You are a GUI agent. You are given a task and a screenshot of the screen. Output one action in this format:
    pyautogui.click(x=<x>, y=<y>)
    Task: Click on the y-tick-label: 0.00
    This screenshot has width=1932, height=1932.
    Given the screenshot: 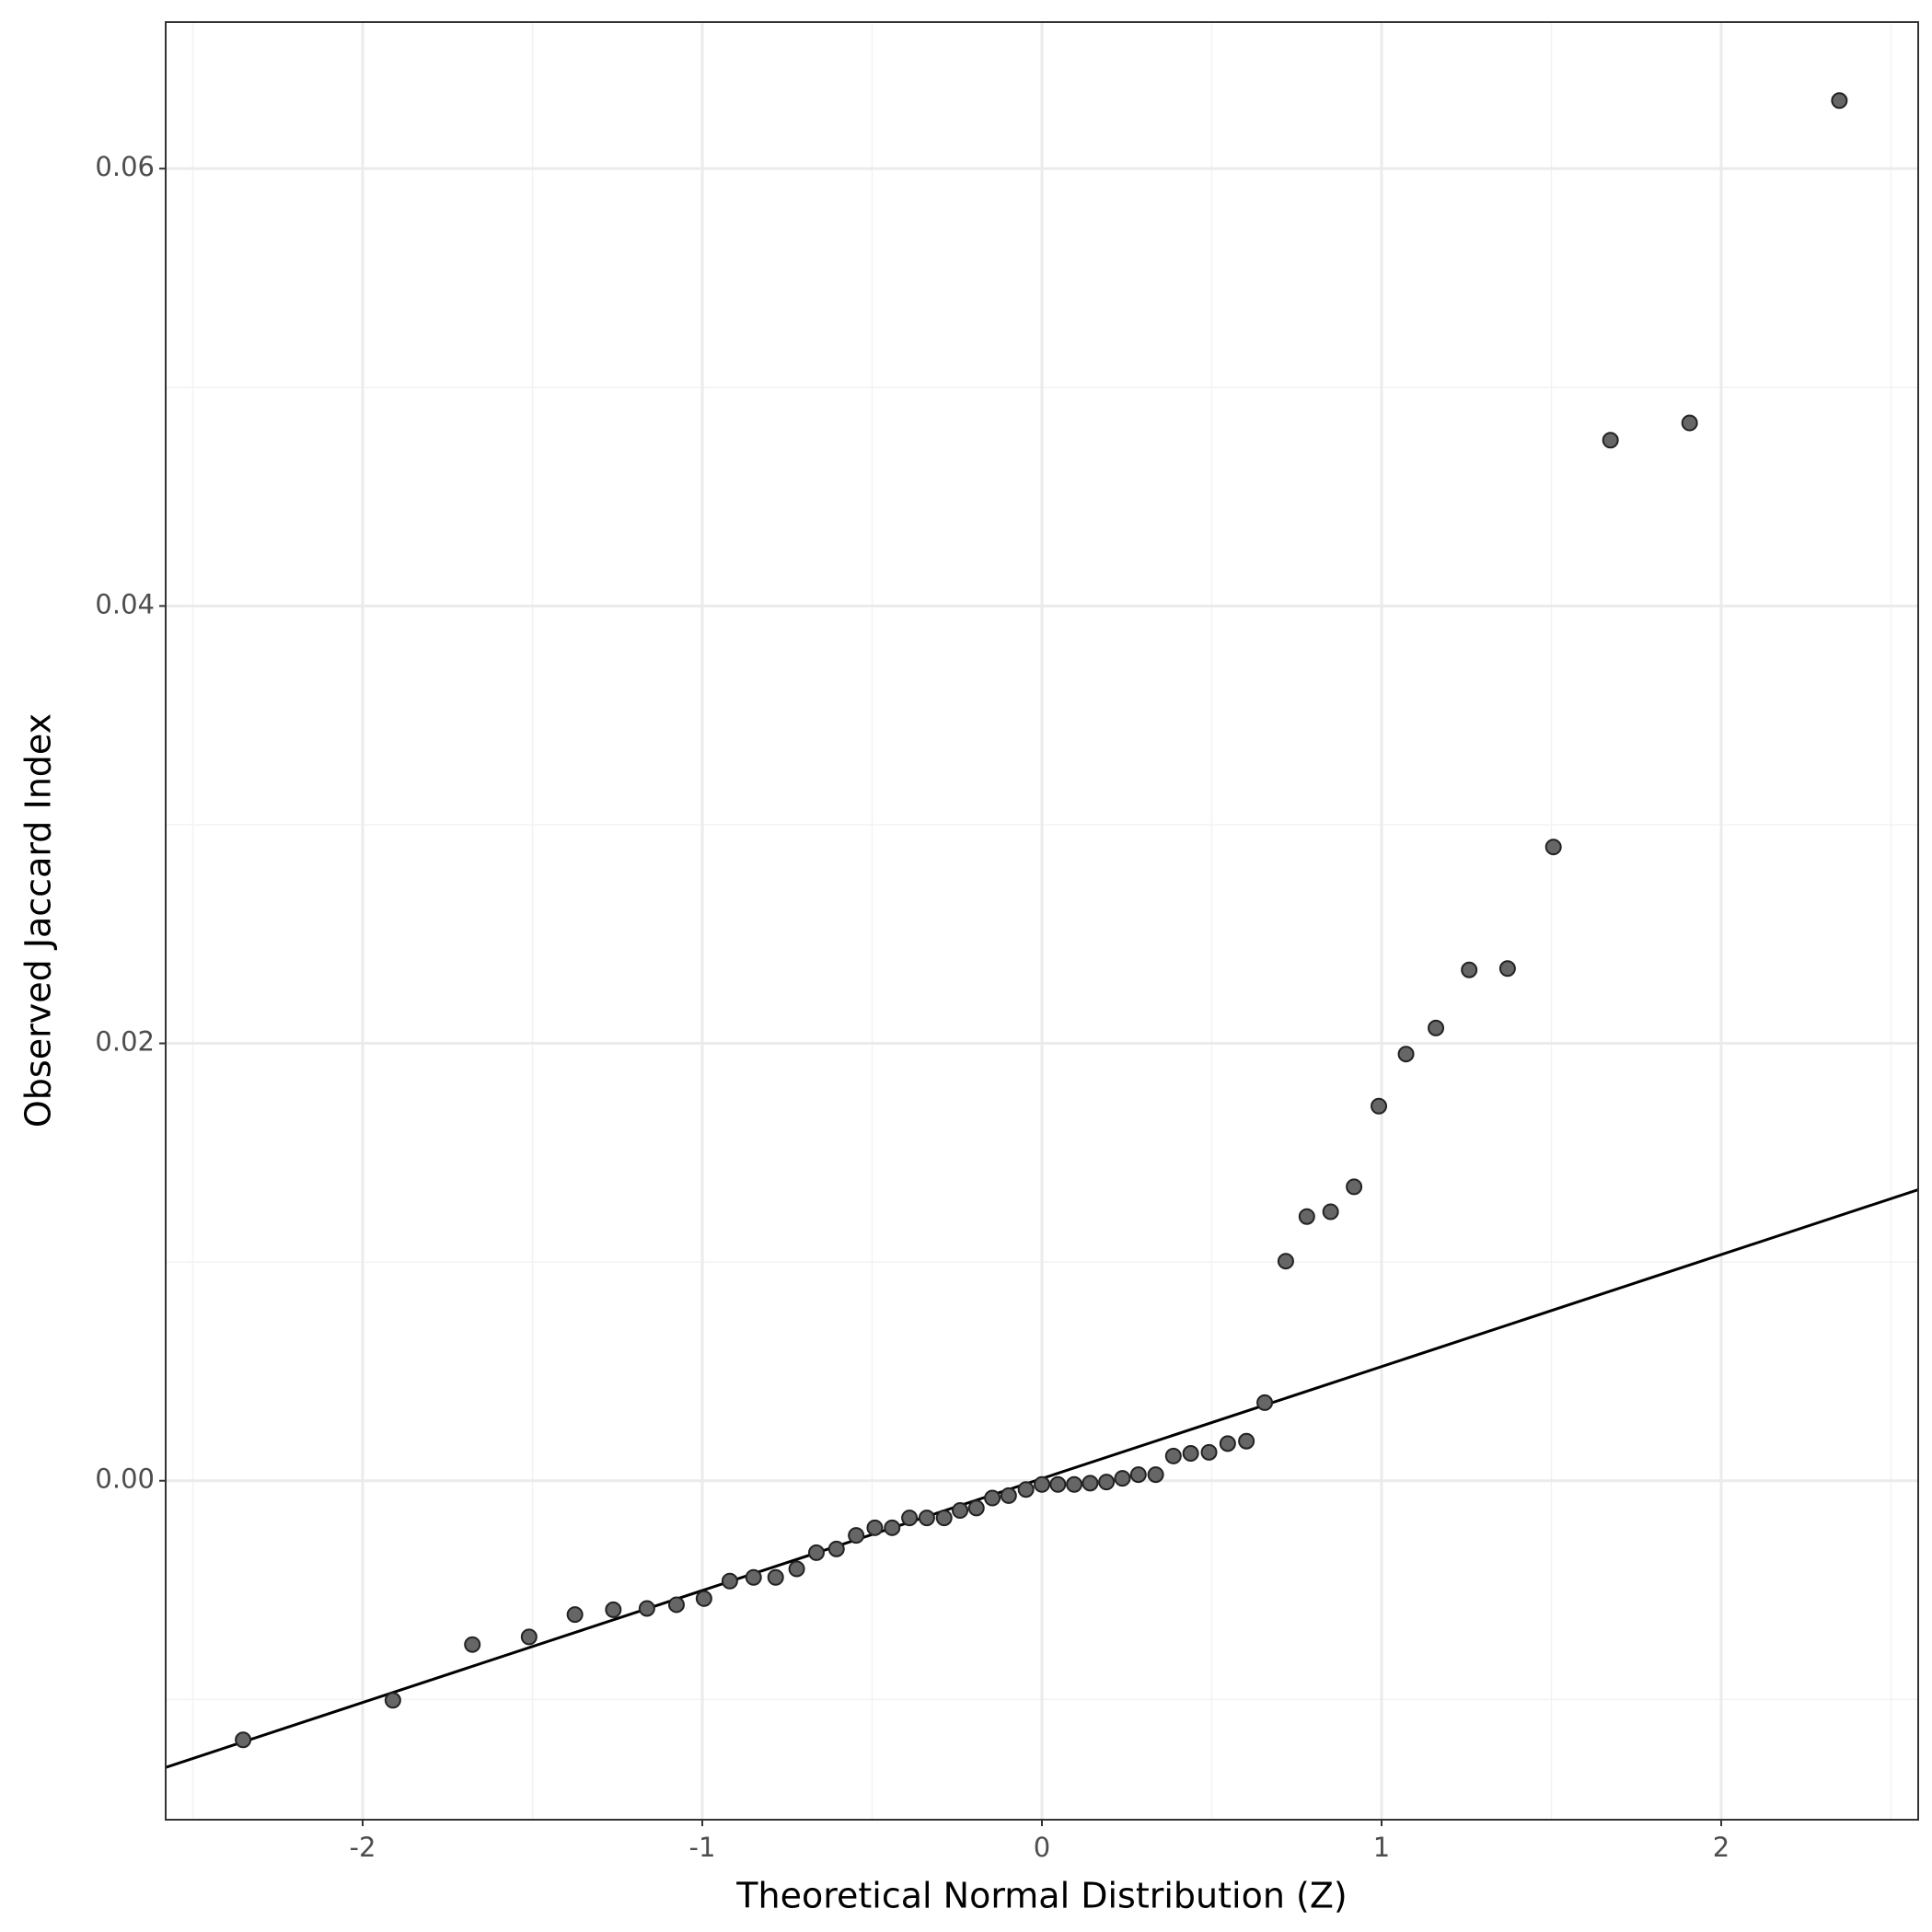 What is the action you would take?
    pyautogui.click(x=125, y=1479)
    